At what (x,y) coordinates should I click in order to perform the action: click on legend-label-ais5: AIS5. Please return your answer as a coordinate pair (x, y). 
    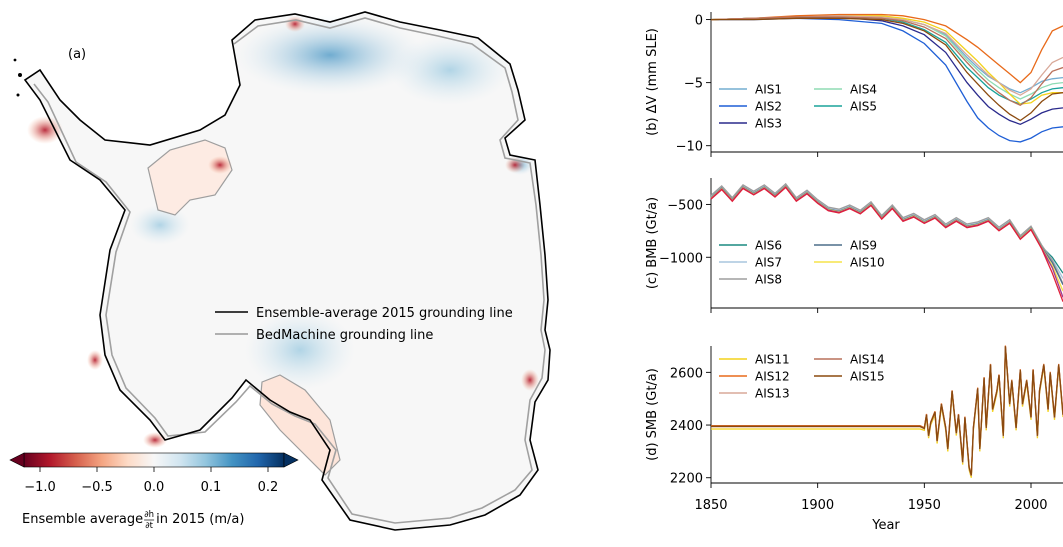
    Looking at the image, I should click on (863, 107).